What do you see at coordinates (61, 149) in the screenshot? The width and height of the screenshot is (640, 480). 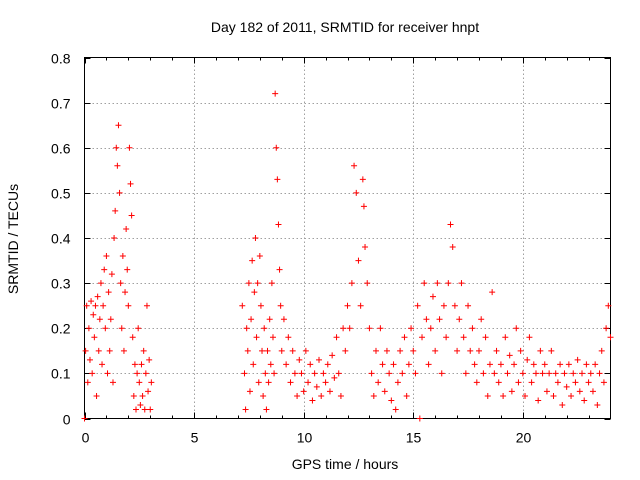 I see `y-tick-label: 0.6` at bounding box center [61, 149].